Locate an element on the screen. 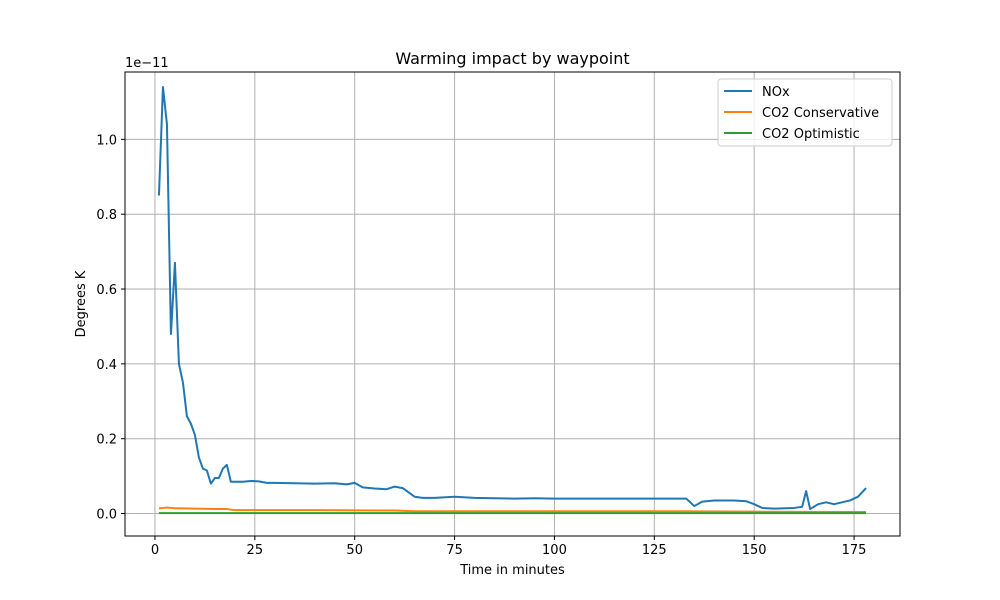 Image resolution: width=1000 pixels, height=600 pixels. x-axis-ticks: 0 25 50 75 100 125 150 175 is located at coordinates (509, 547).